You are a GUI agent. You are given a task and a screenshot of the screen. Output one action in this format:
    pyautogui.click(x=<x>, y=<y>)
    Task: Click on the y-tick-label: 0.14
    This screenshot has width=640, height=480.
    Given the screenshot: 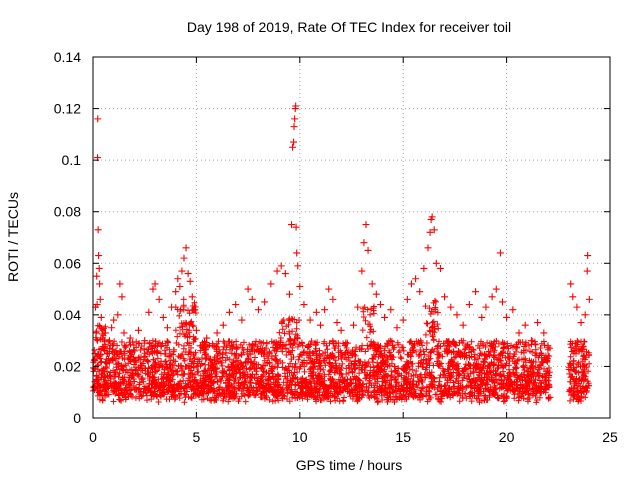 What is the action you would take?
    pyautogui.click(x=67, y=57)
    